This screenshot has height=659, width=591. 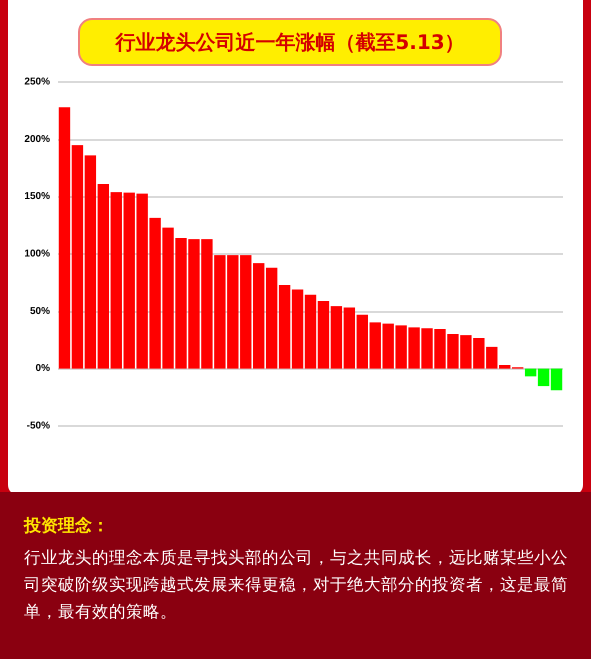 I want to click on y-tick-label: 100%, so click(x=37, y=254).